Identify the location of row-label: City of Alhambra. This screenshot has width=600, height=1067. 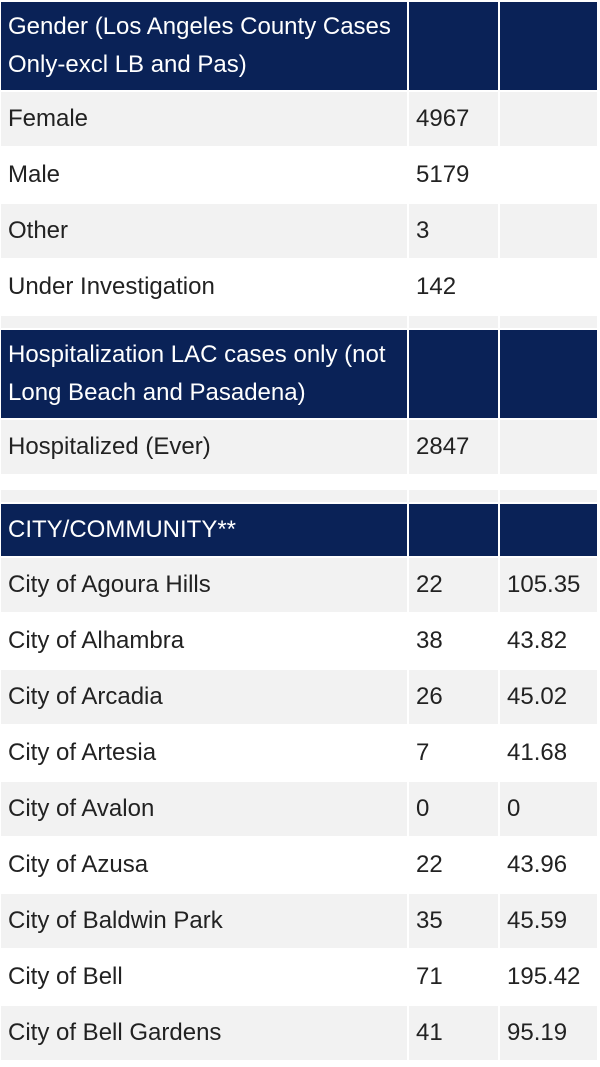
(204, 641).